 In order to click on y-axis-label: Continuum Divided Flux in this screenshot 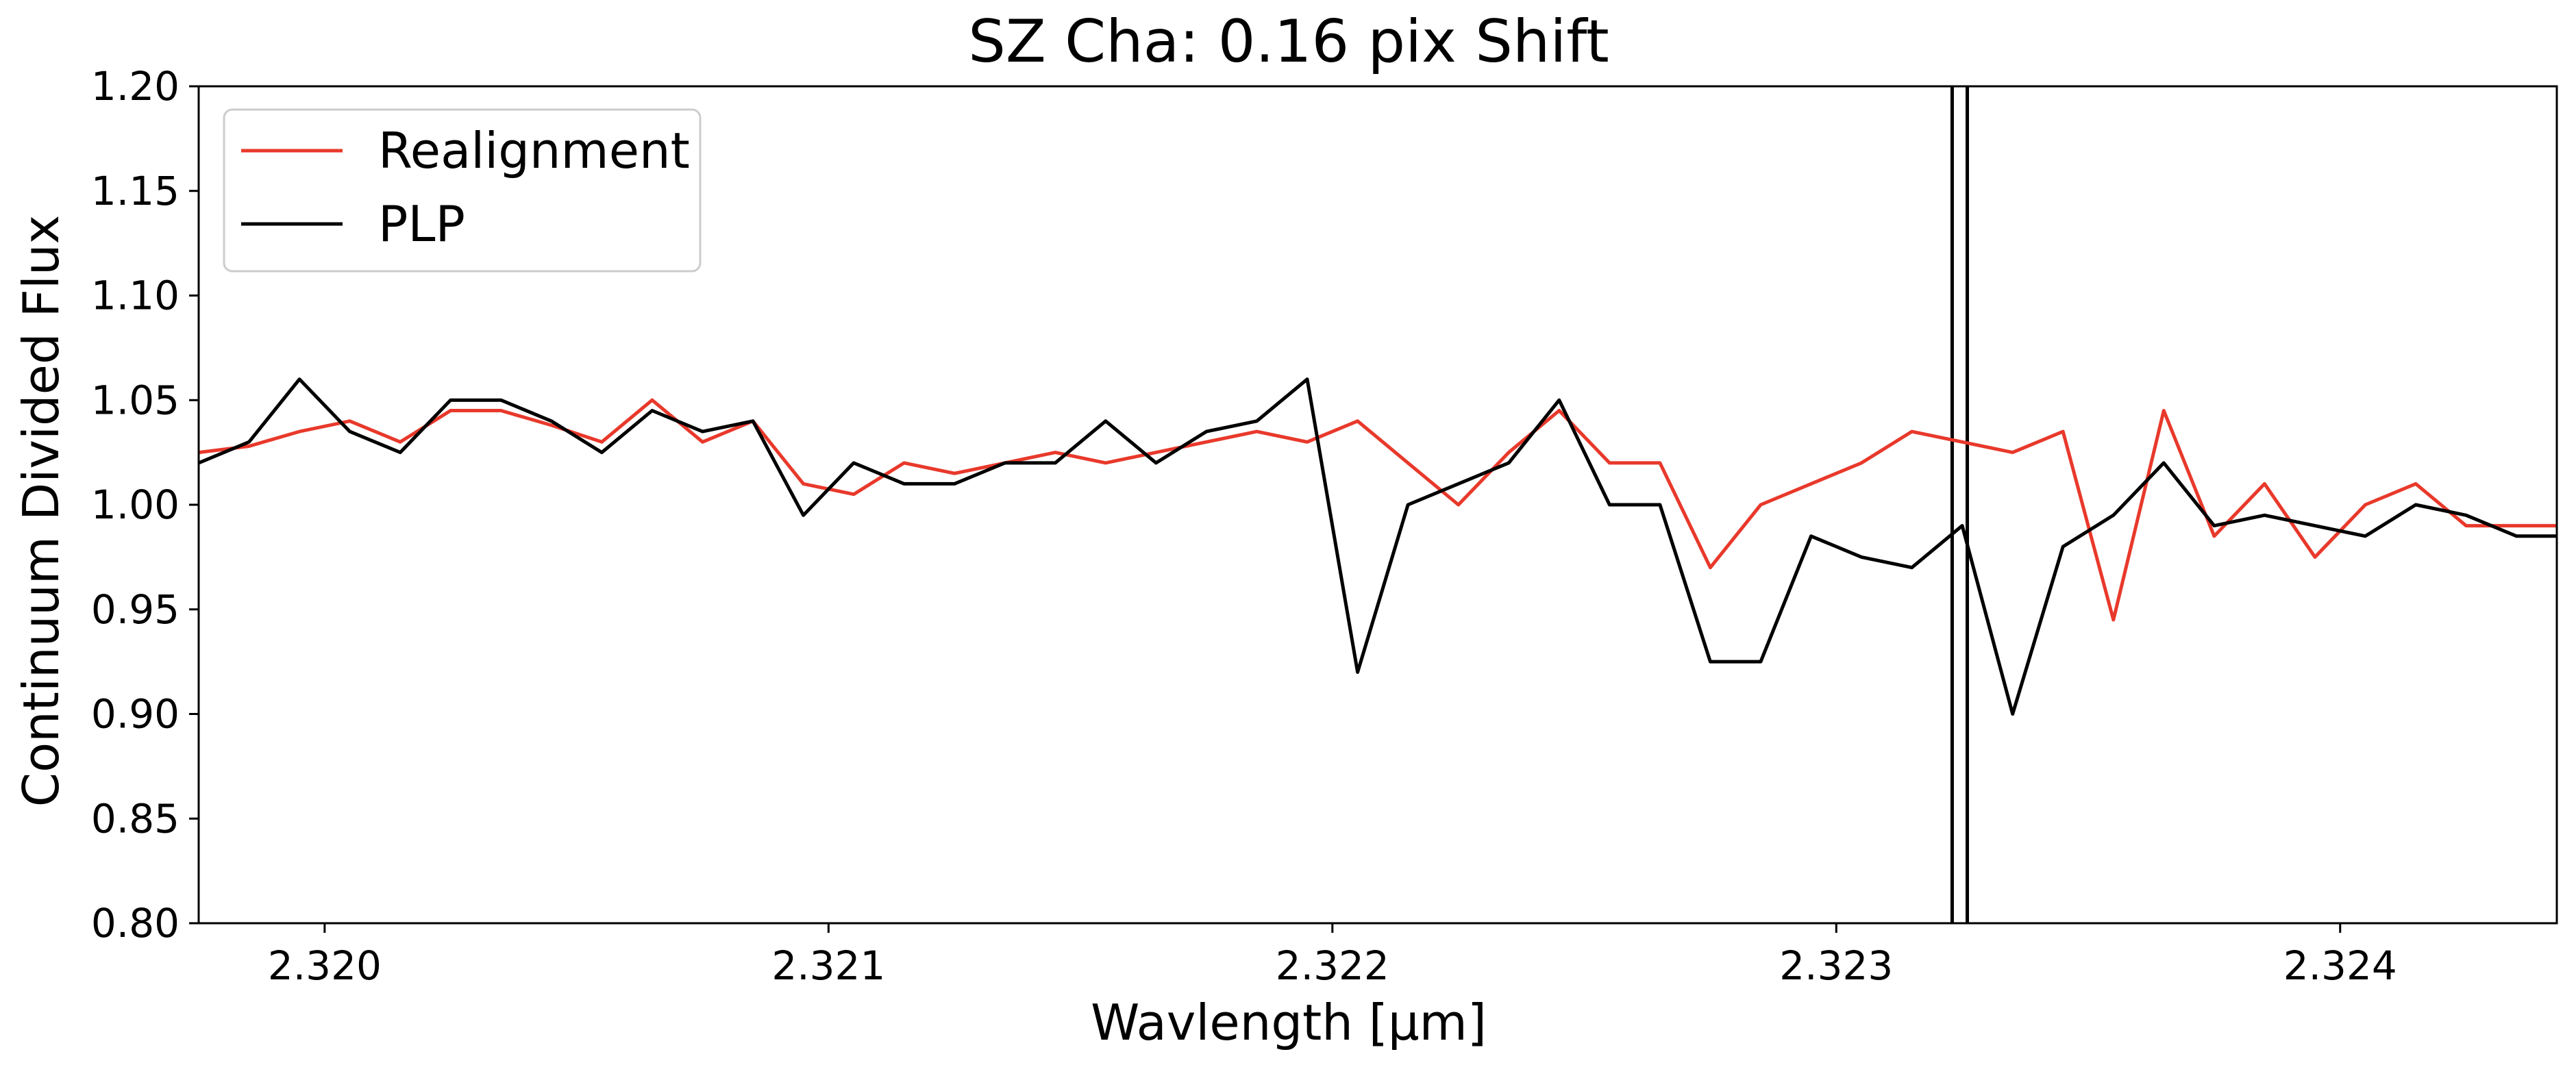, I will do `click(41, 511)`.